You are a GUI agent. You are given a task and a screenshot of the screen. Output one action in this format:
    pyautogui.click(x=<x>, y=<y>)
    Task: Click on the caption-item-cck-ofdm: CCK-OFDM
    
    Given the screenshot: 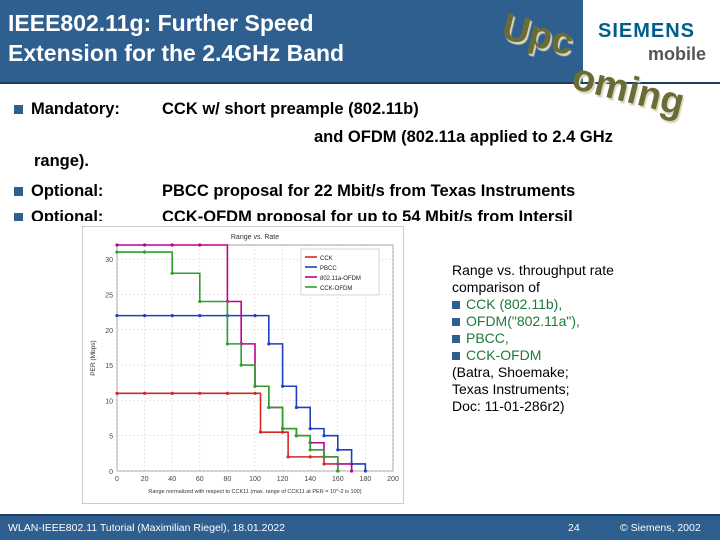 What is the action you would take?
    pyautogui.click(x=582, y=355)
    